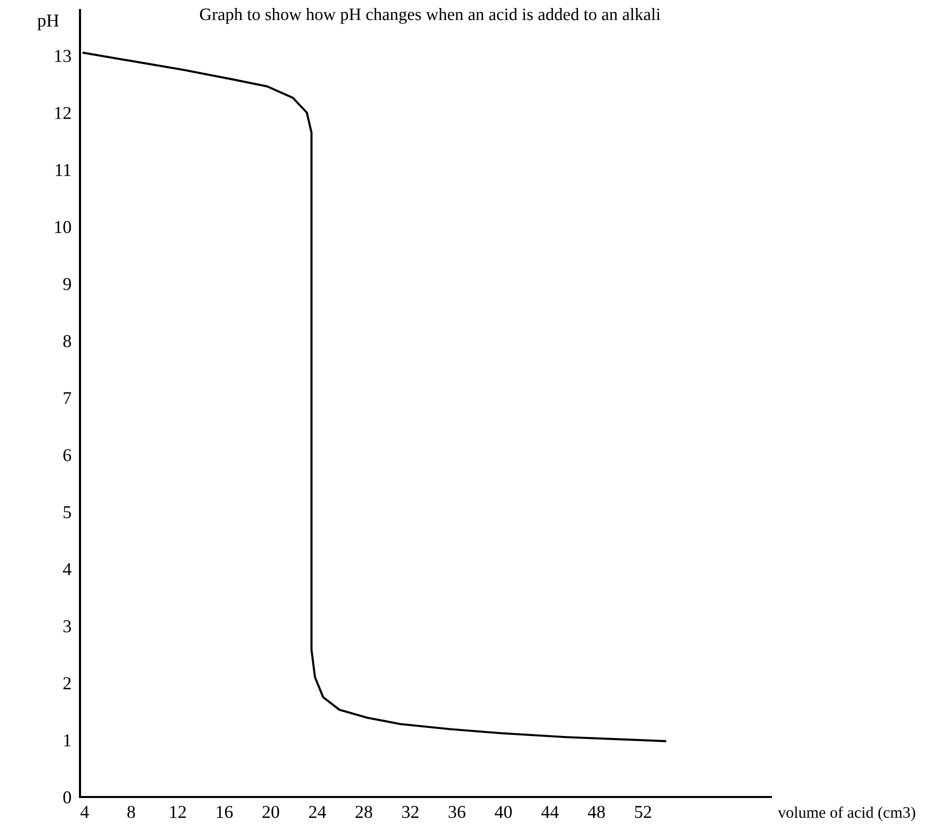 The width and height of the screenshot is (943, 827). I want to click on y-tick-label: 5, so click(67, 512).